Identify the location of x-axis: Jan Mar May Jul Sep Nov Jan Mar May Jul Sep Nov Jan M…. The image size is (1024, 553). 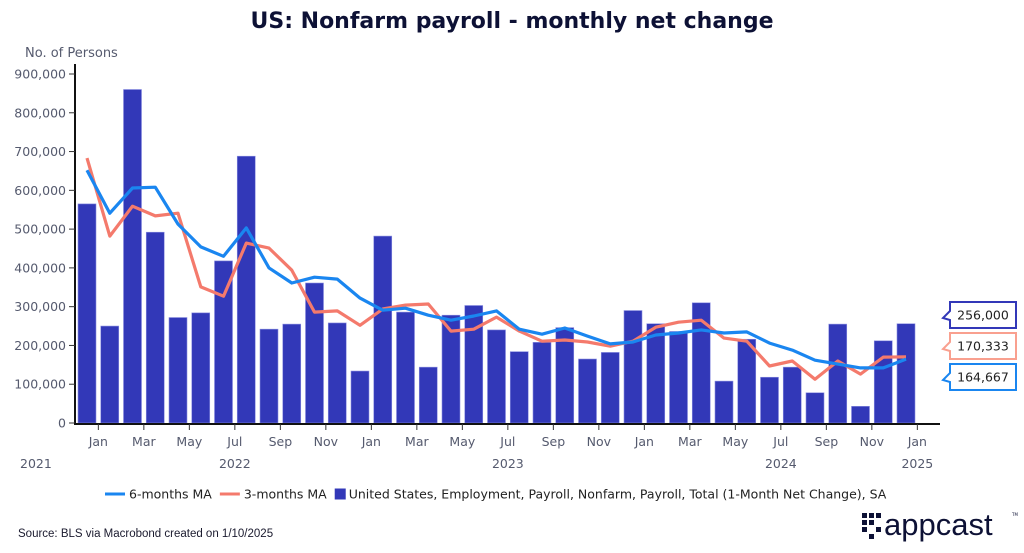
(480, 447).